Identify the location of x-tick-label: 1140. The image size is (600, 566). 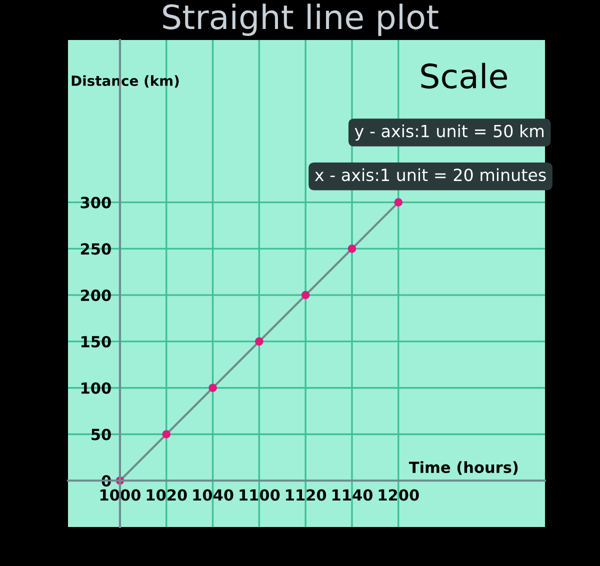
(352, 495).